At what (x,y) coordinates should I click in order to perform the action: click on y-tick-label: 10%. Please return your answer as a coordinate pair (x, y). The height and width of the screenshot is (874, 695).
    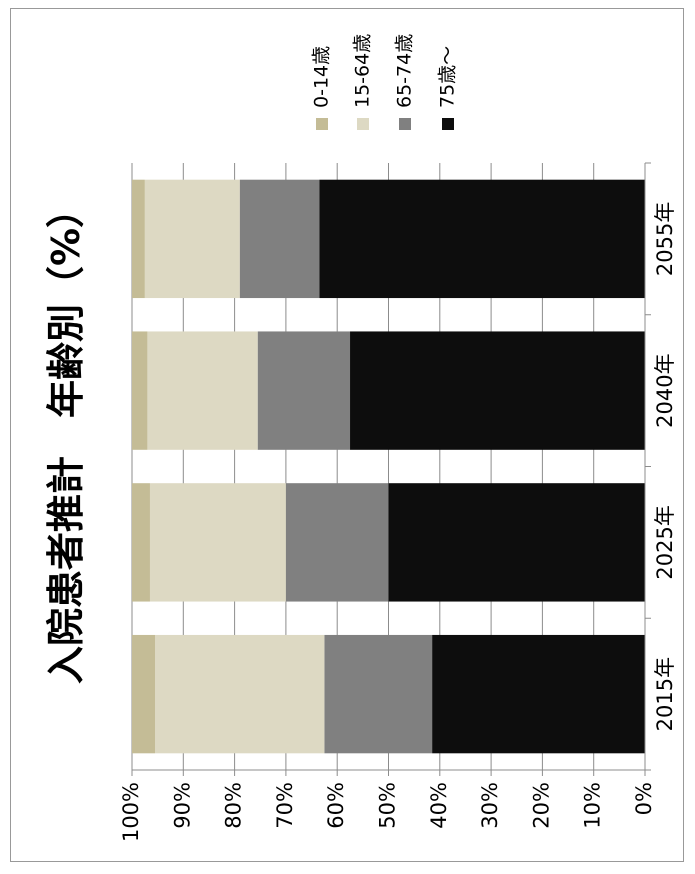
    Looking at the image, I should click on (593, 805).